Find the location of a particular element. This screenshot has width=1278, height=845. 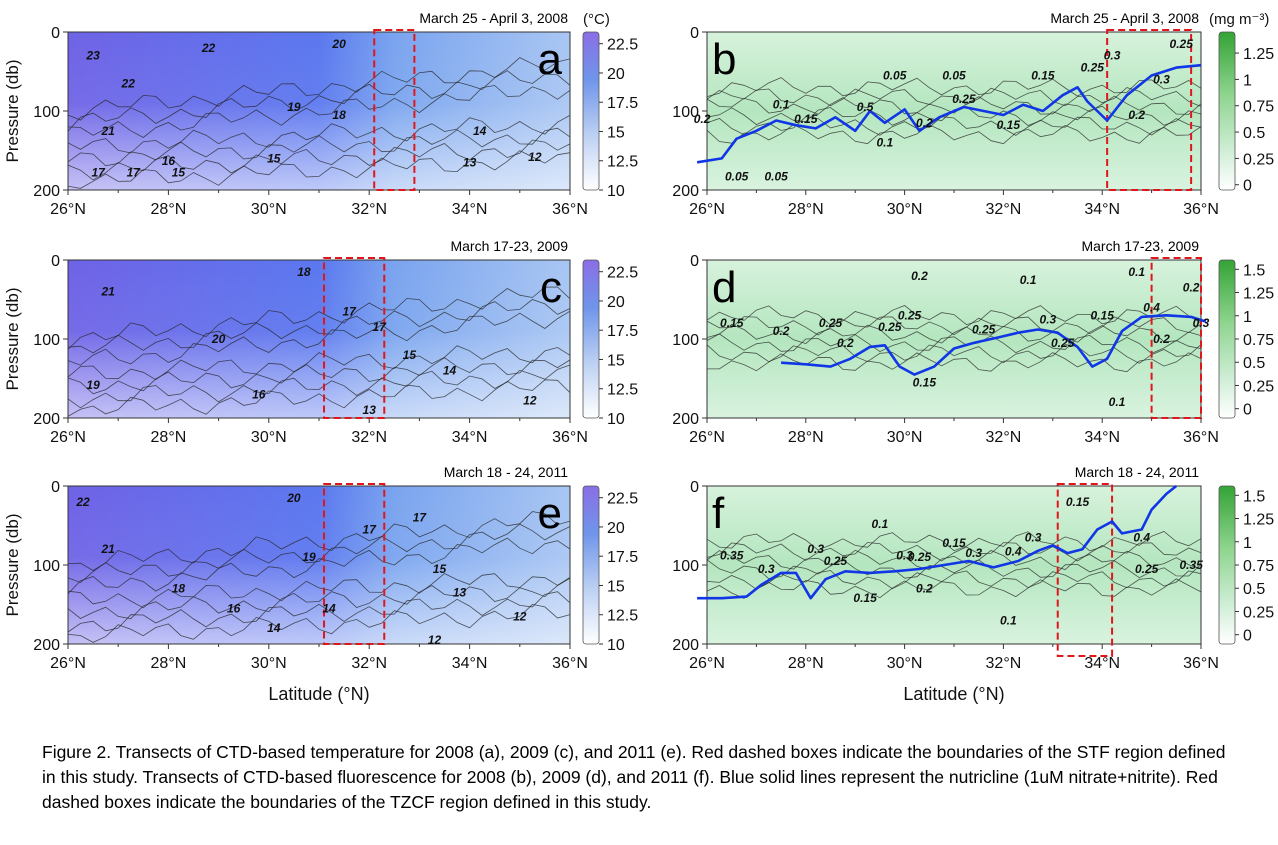

y-axis-label: Pressure (db) is located at coordinates (12, 339).